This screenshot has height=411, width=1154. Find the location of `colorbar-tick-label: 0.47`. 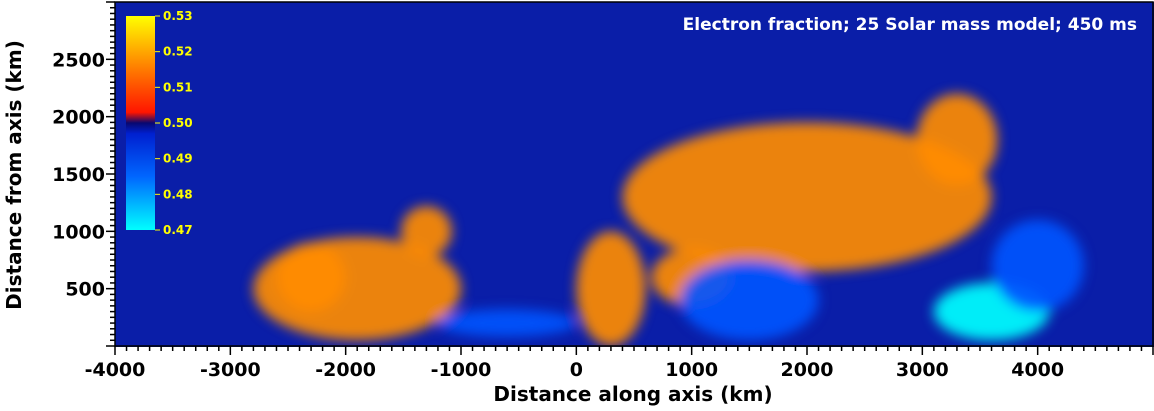

colorbar-tick-label: 0.47 is located at coordinates (178, 230).